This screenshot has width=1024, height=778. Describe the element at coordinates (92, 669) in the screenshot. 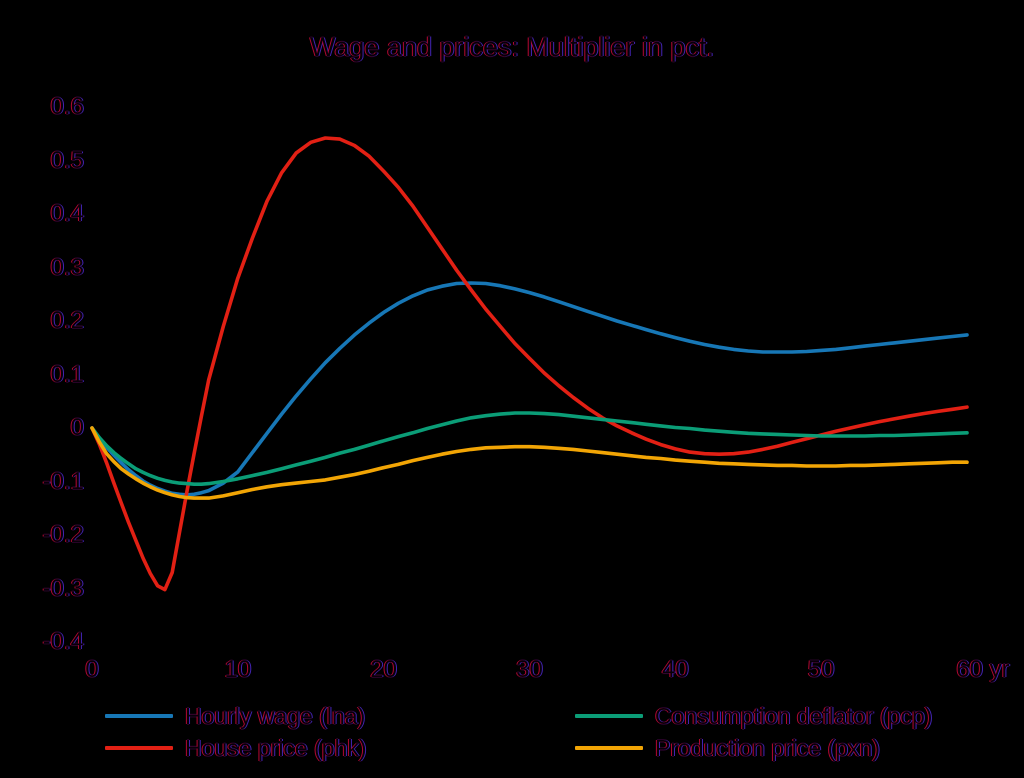

I see `x-tick-label-0: 0` at that location.